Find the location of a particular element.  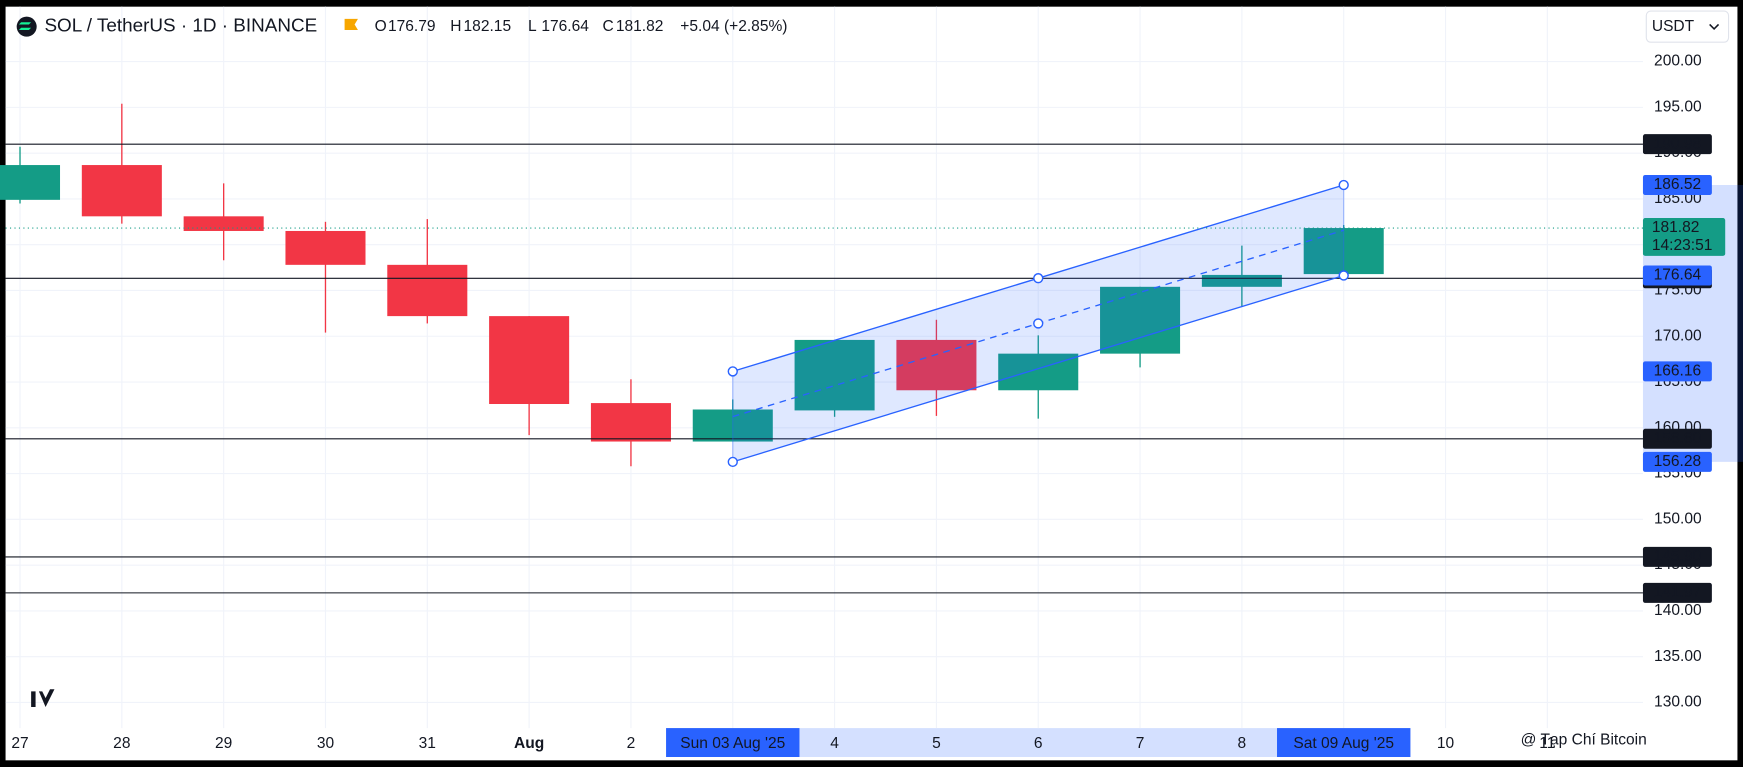

y-tick-label: 200.00 is located at coordinates (1678, 61).